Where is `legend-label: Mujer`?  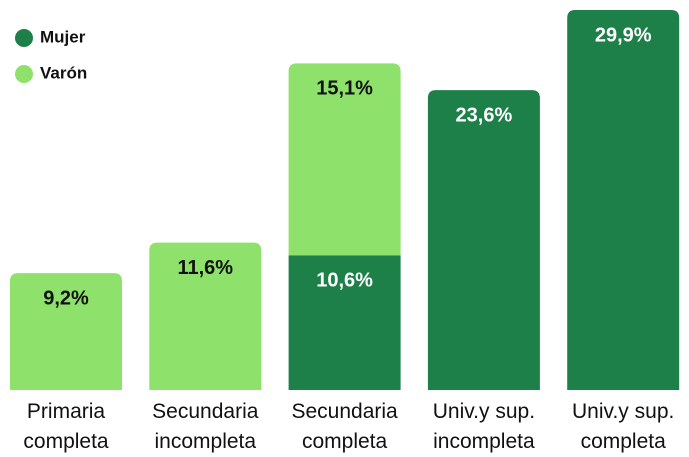
legend-label: Mujer is located at coordinates (63, 36).